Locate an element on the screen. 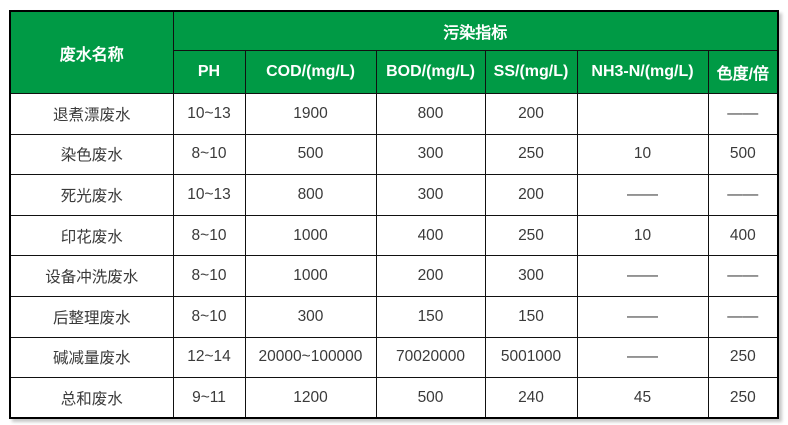  table-row: 退煮漂废水 10~13 1900 800 200 —— is located at coordinates (394, 114).